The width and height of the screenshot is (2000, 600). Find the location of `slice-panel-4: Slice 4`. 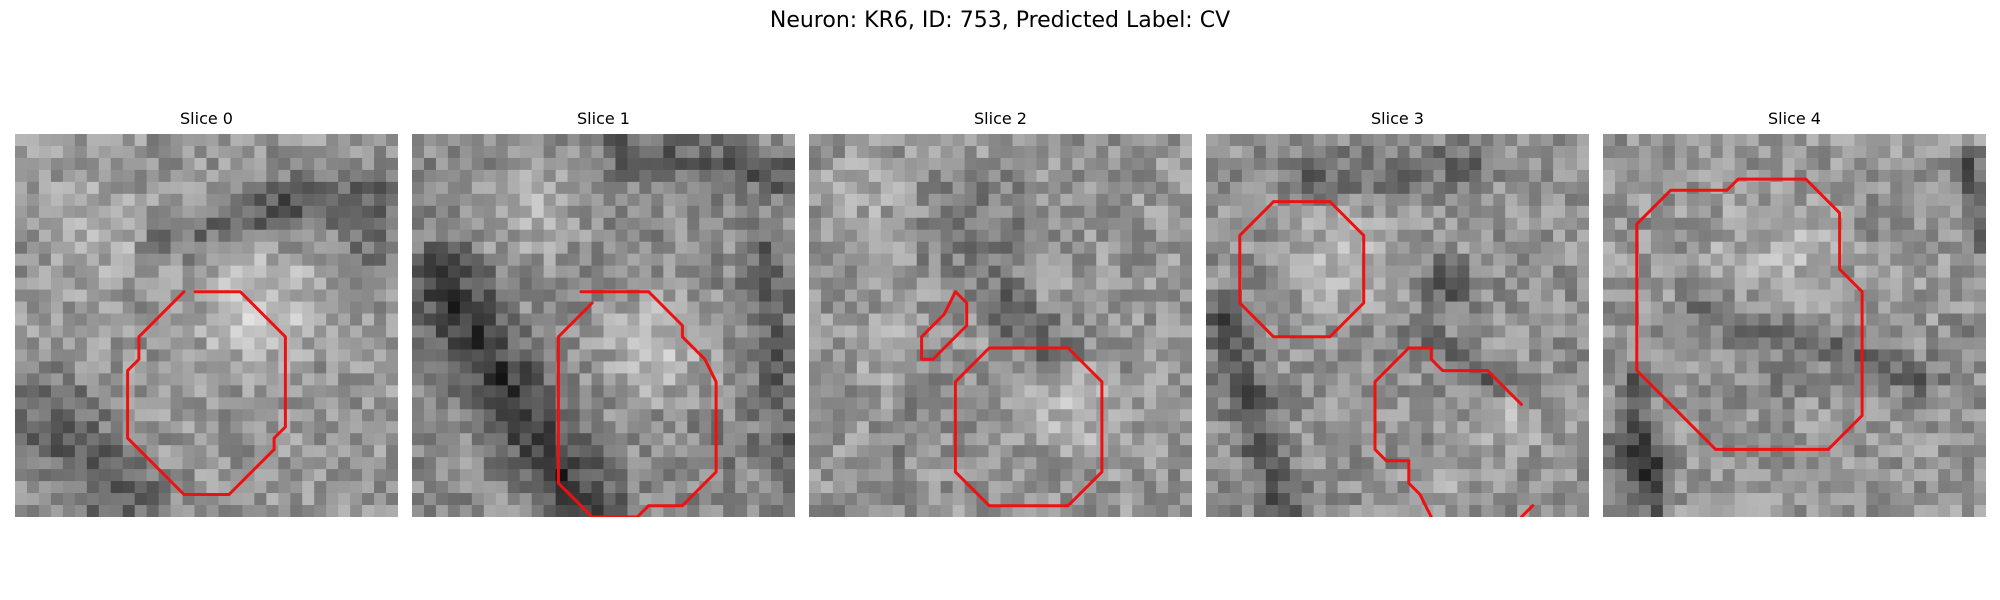

slice-panel-4: Slice 4 is located at coordinates (1794, 315).